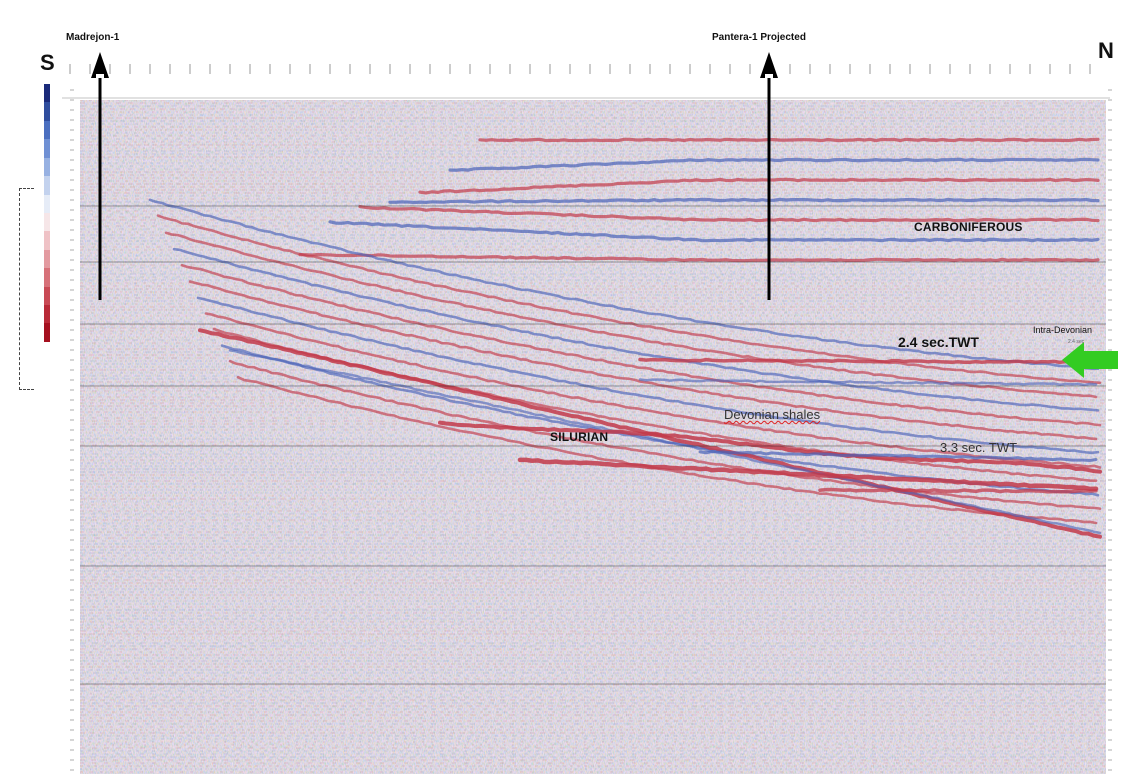 The width and height of the screenshot is (1126, 779). What do you see at coordinates (938, 342) in the screenshot?
I see `twt-upper-label: 2.4 sec.TWT` at bounding box center [938, 342].